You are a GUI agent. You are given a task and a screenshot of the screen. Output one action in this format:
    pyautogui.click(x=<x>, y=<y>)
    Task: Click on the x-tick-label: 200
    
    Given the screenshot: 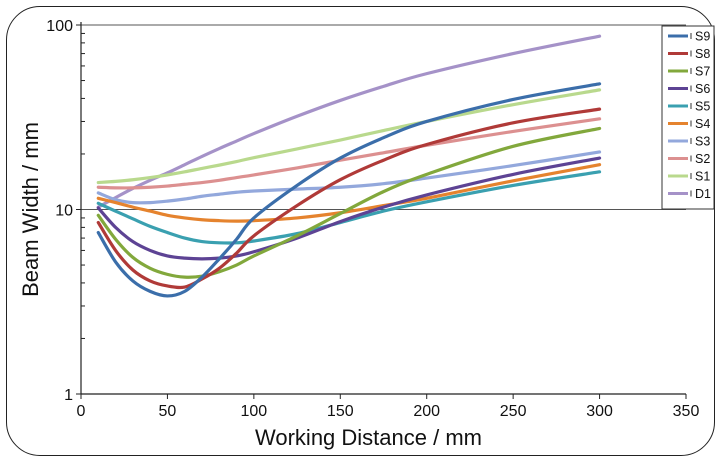 What is the action you would take?
    pyautogui.click(x=426, y=411)
    